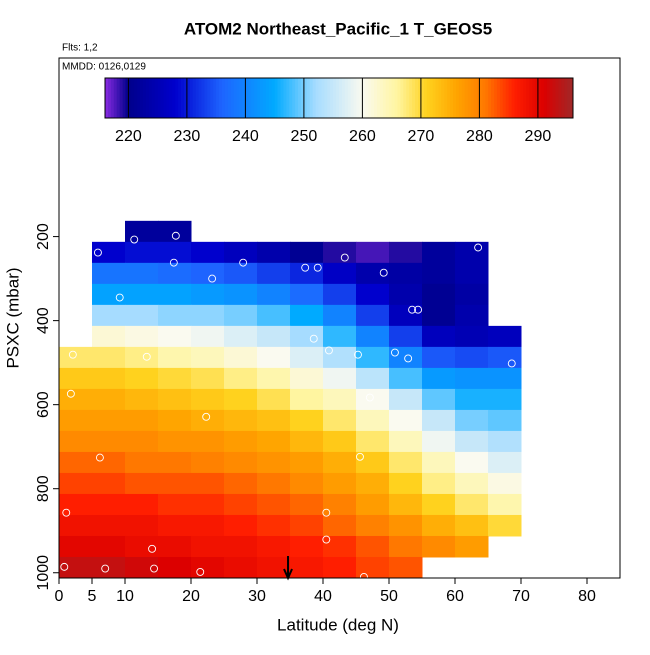  What do you see at coordinates (125, 596) in the screenshot?
I see `x-tick-label: 10` at bounding box center [125, 596].